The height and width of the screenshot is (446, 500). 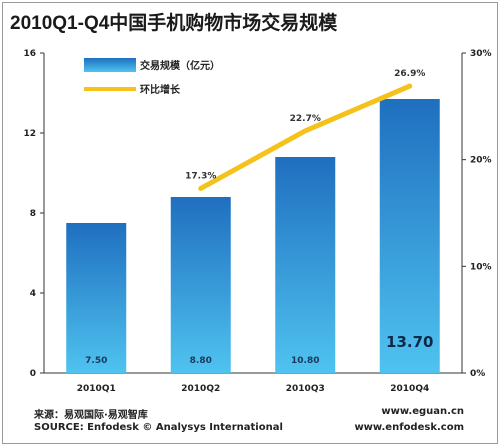 What do you see at coordinates (305, 389) in the screenshot?
I see `x-tick-label: 2010Q3` at bounding box center [305, 389].